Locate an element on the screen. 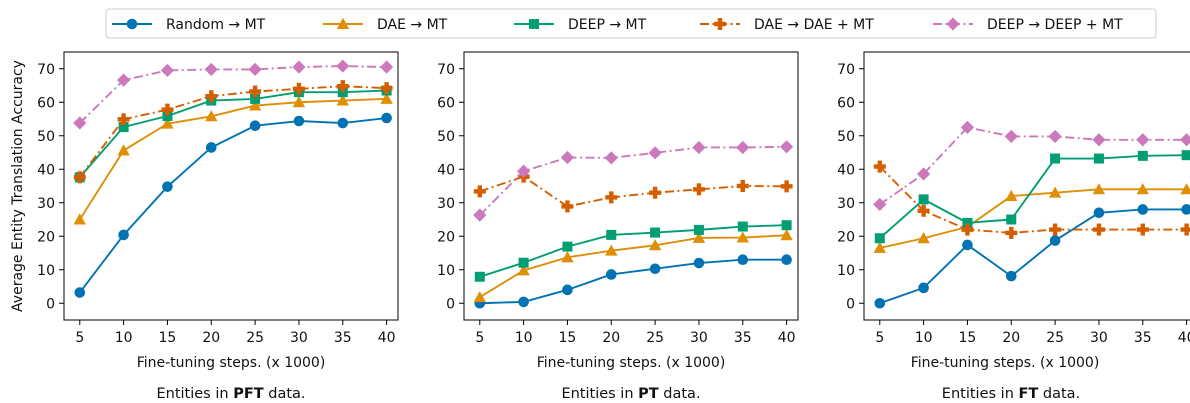 The height and width of the screenshot is (403, 1190). legend-entry-3: DEEP → MT is located at coordinates (580, 25).